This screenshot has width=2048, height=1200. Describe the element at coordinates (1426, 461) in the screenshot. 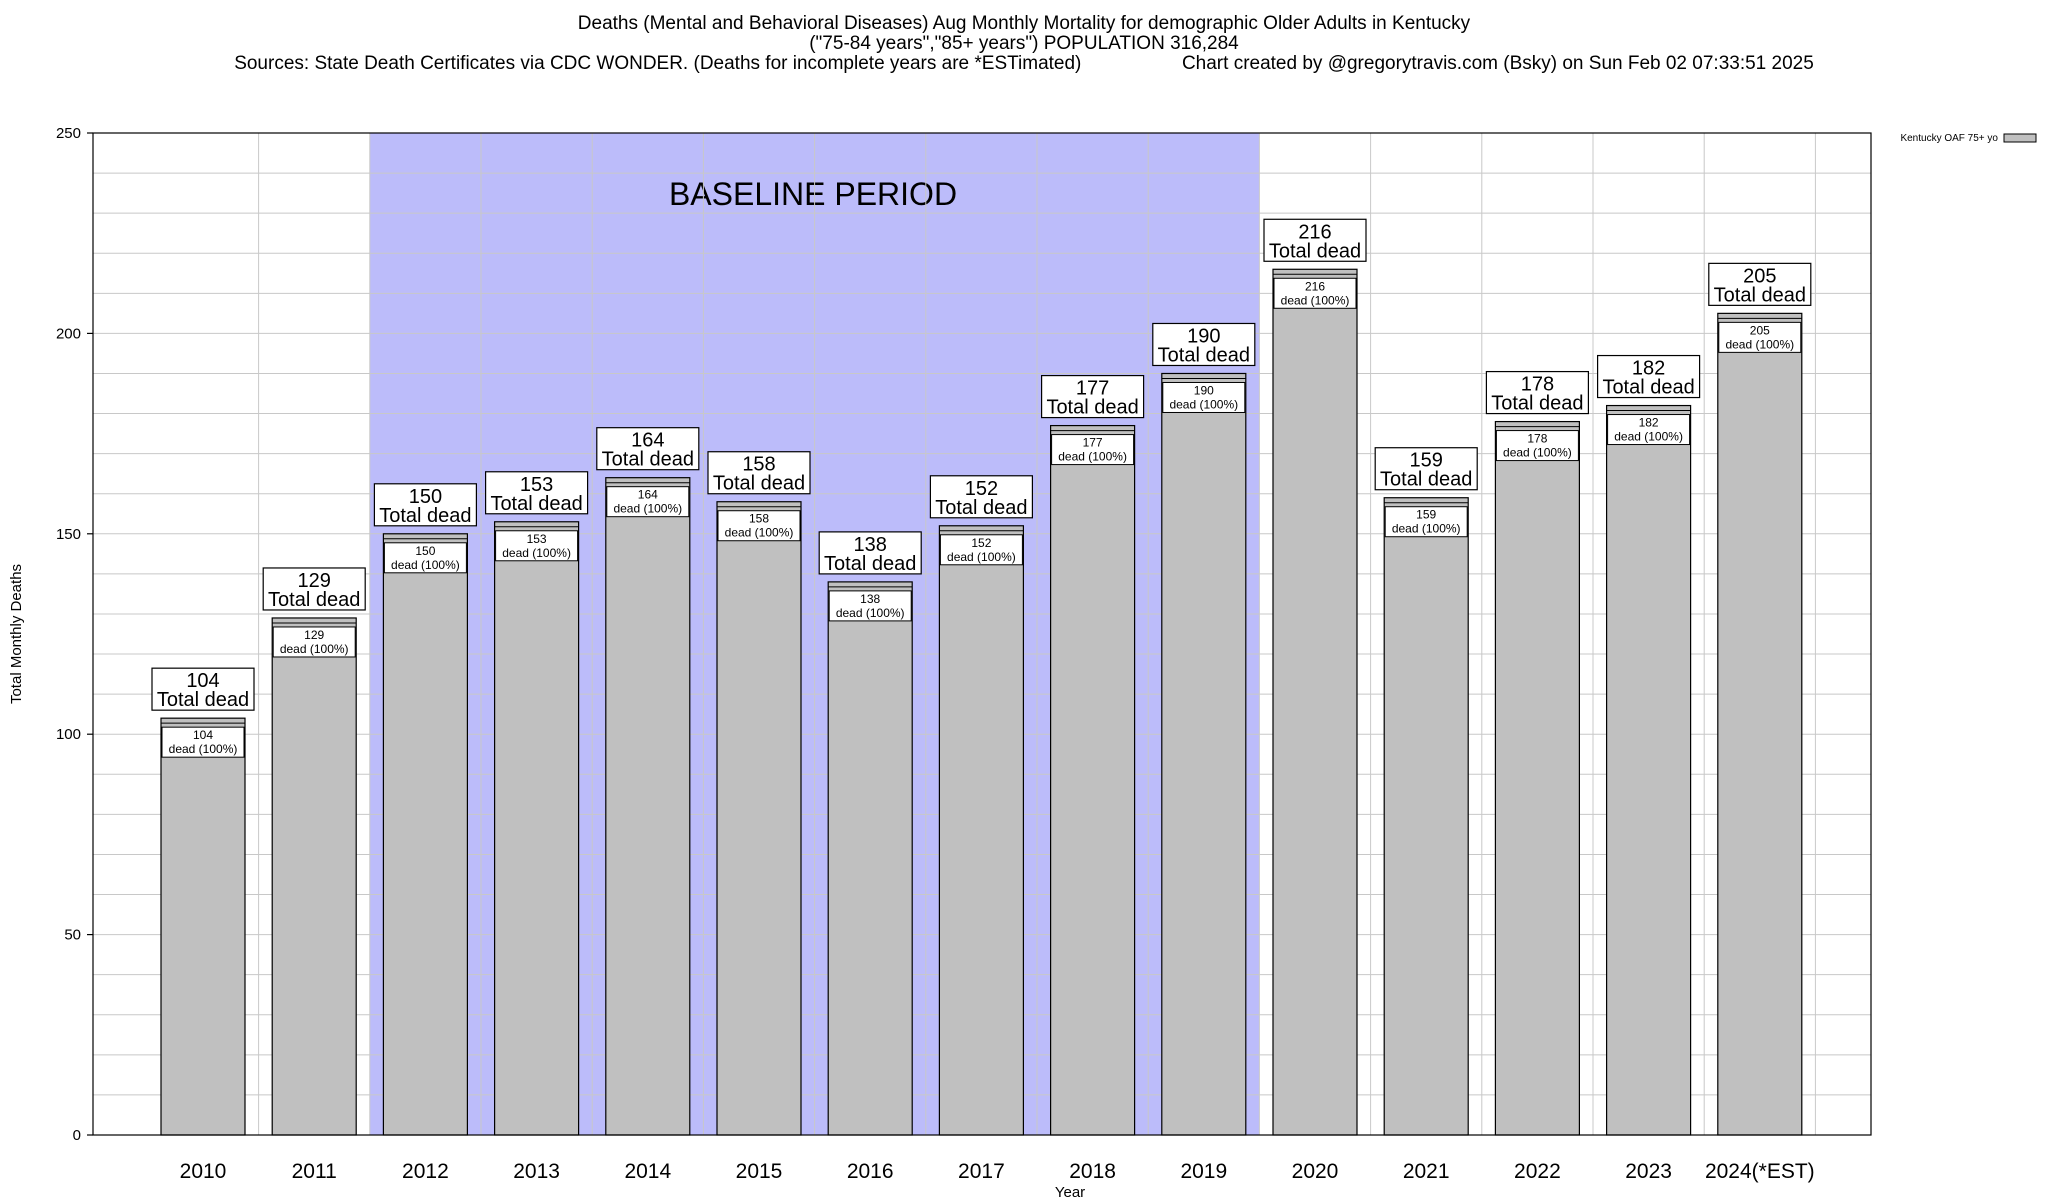

I see `bar-total-value: 159` at that location.